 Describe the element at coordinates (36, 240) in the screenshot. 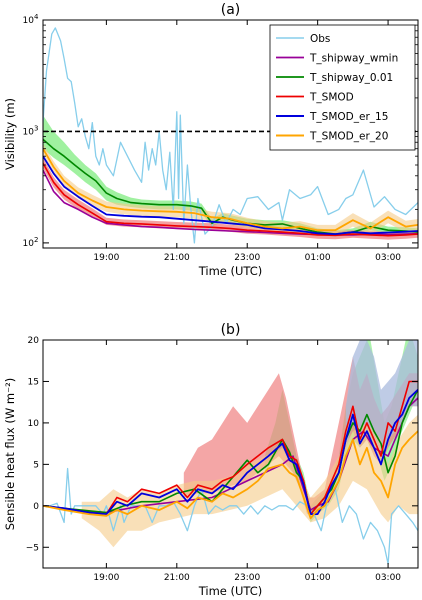

I see `y-tick-exponent: 2` at that location.